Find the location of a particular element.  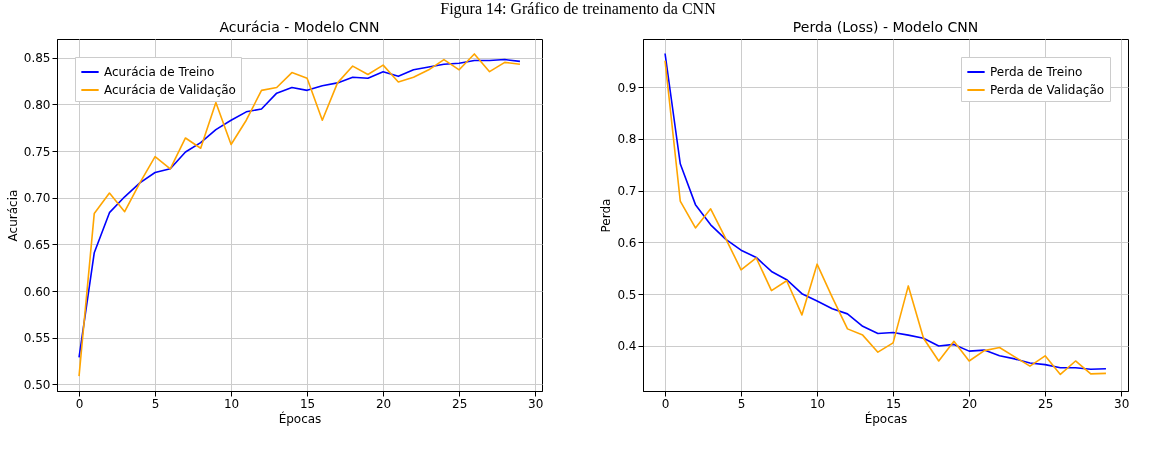

text: Figura 14: Gráfico de treinamento da CNN is located at coordinates (578, 9).